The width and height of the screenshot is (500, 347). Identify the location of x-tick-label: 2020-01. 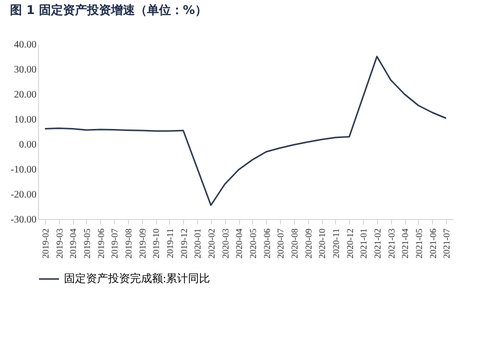
(197, 243).